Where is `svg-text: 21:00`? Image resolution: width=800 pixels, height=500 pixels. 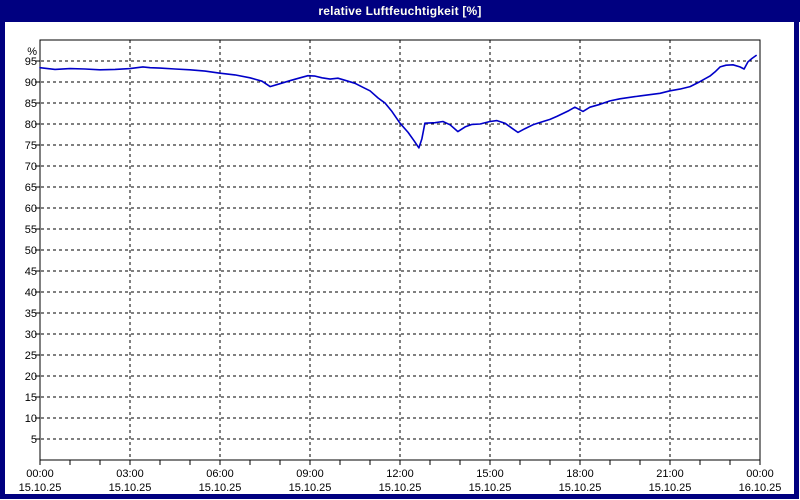 svg-text: 21:00 is located at coordinates (670, 474).